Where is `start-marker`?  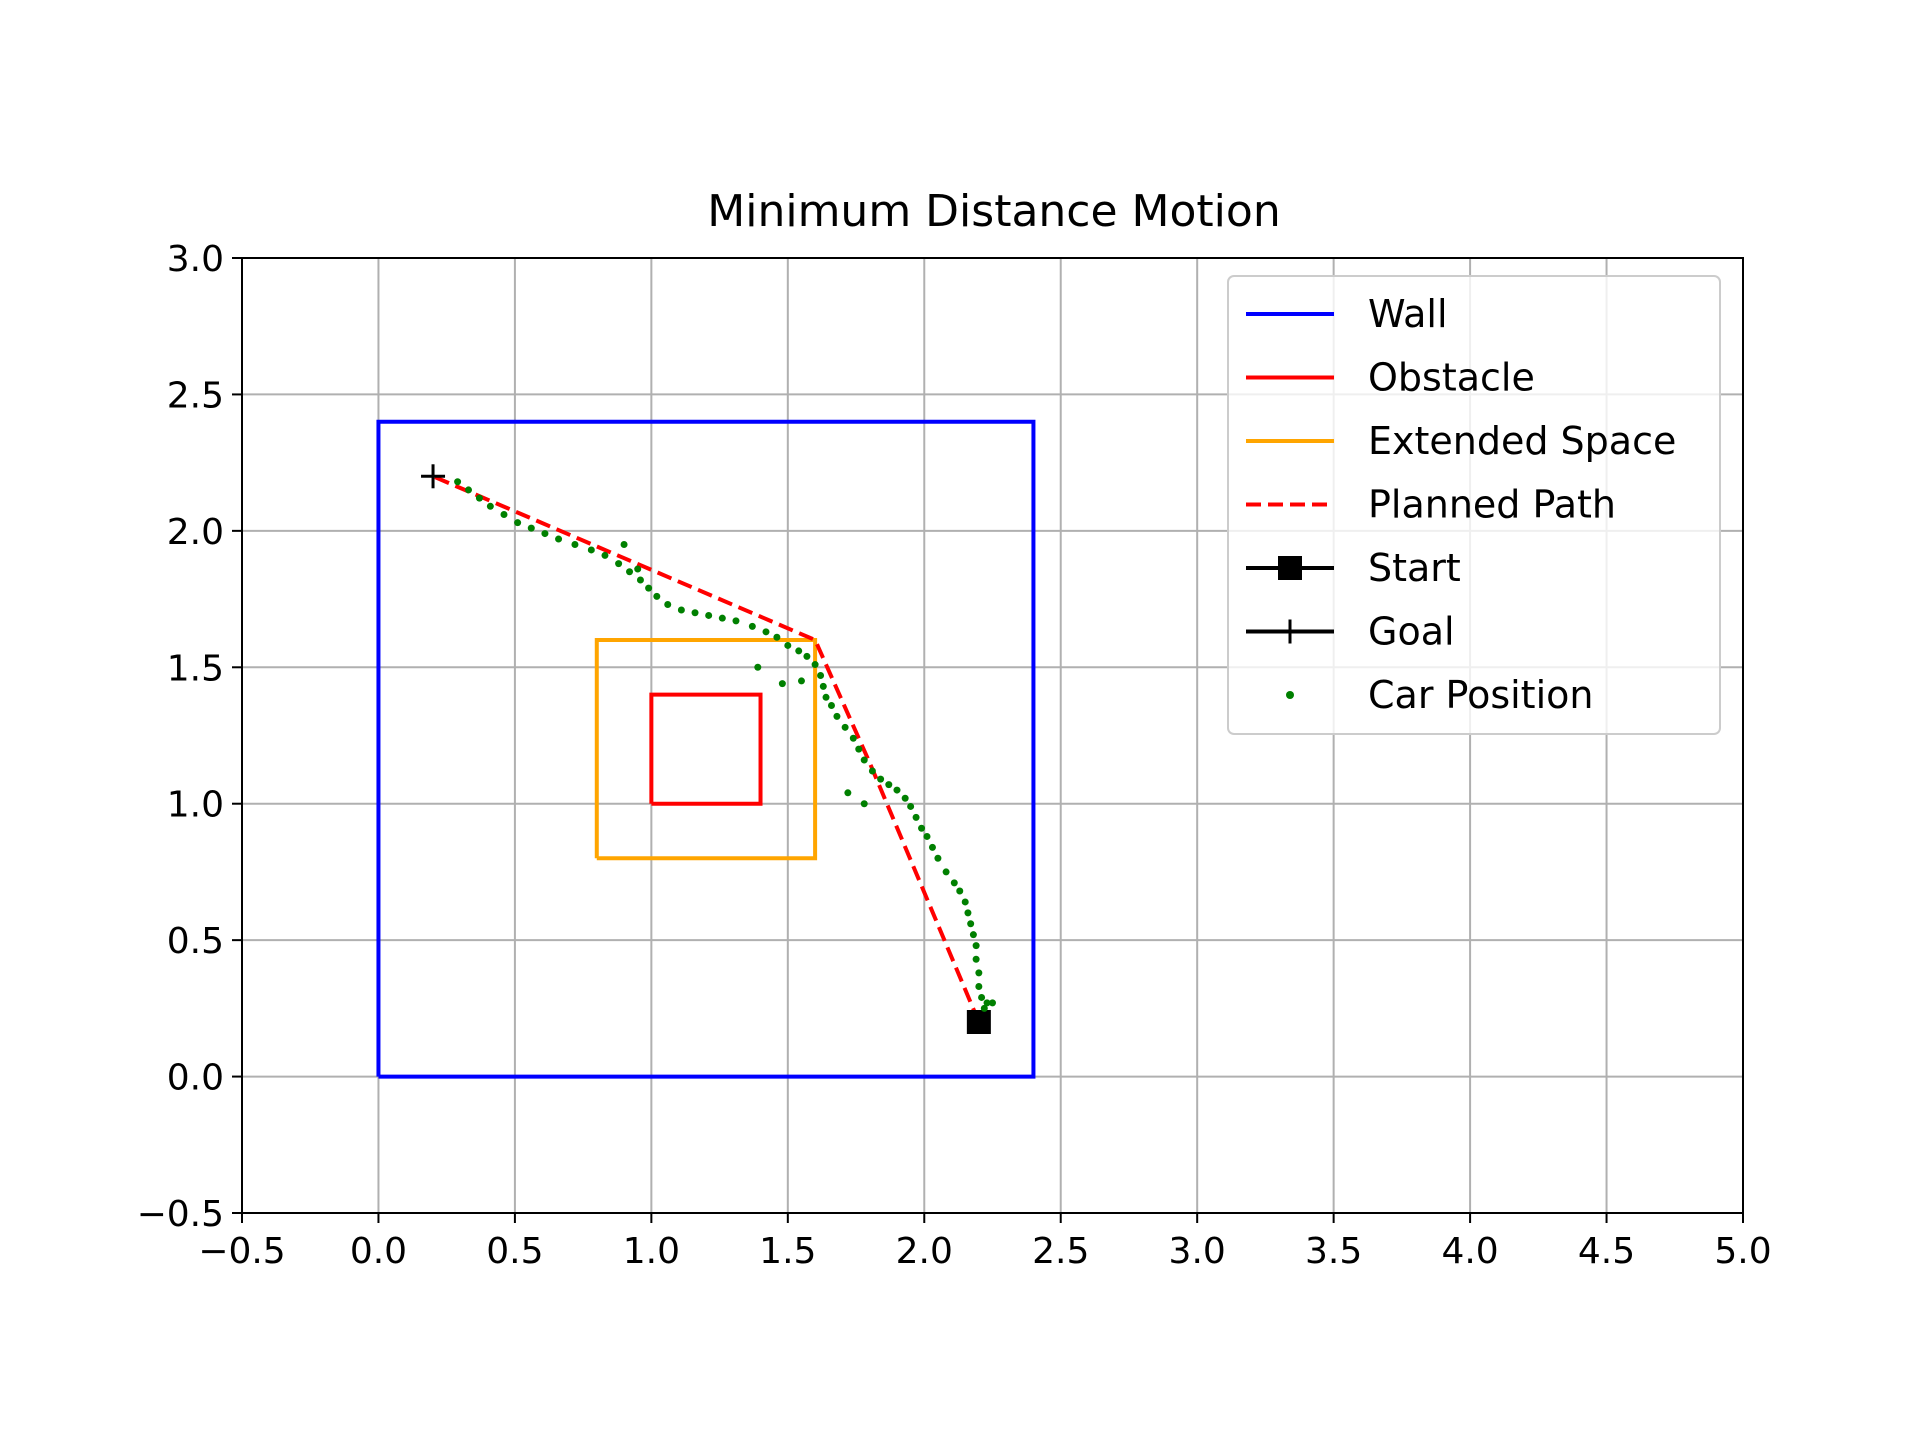
start-marker is located at coordinates (978, 1022).